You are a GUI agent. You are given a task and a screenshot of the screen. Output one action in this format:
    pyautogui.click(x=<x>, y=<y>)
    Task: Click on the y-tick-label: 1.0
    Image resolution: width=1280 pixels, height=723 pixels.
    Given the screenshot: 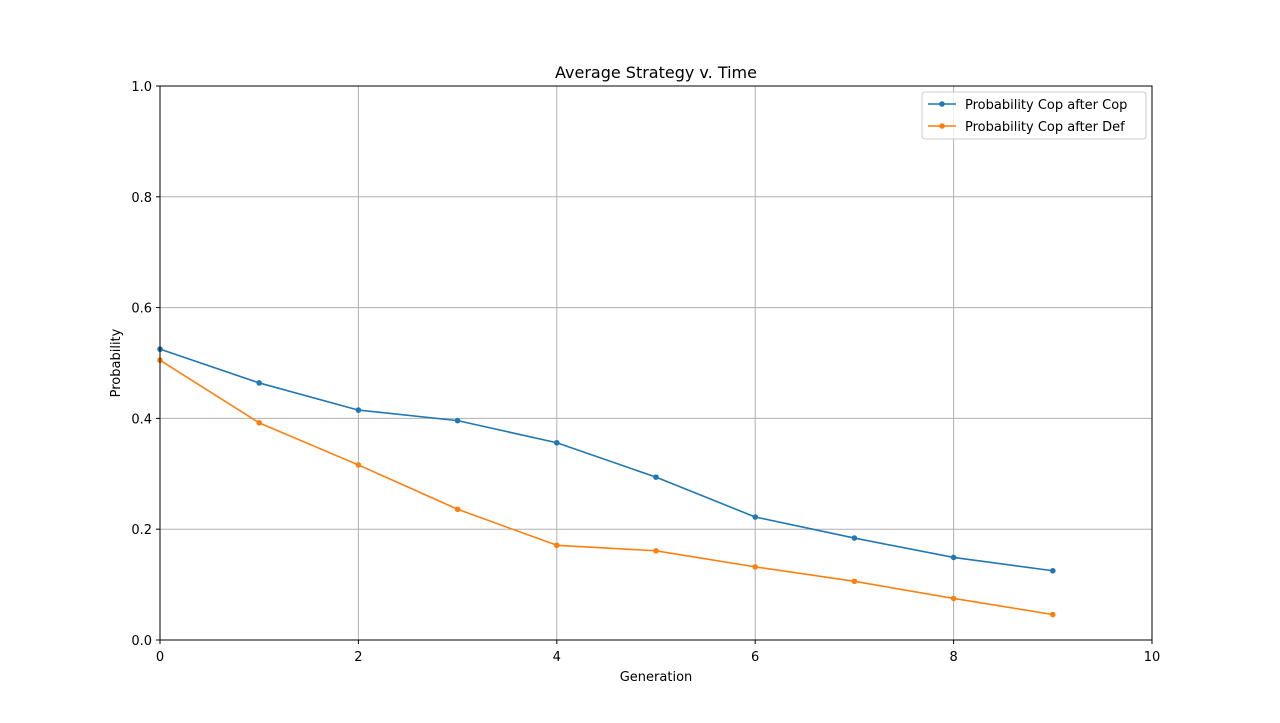 What is the action you would take?
    pyautogui.click(x=141, y=87)
    